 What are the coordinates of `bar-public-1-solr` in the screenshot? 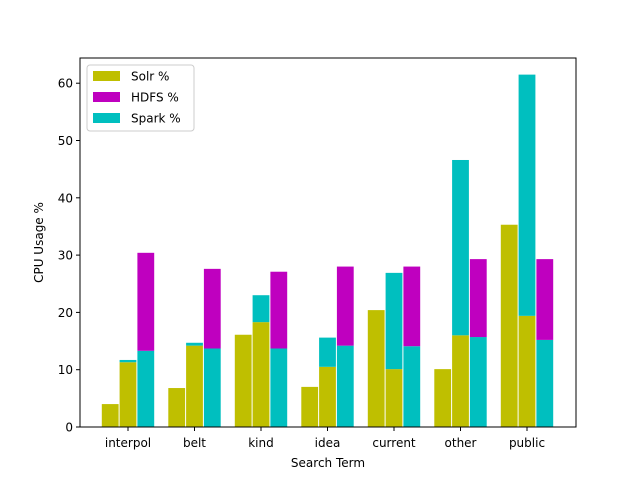 It's located at (509, 325).